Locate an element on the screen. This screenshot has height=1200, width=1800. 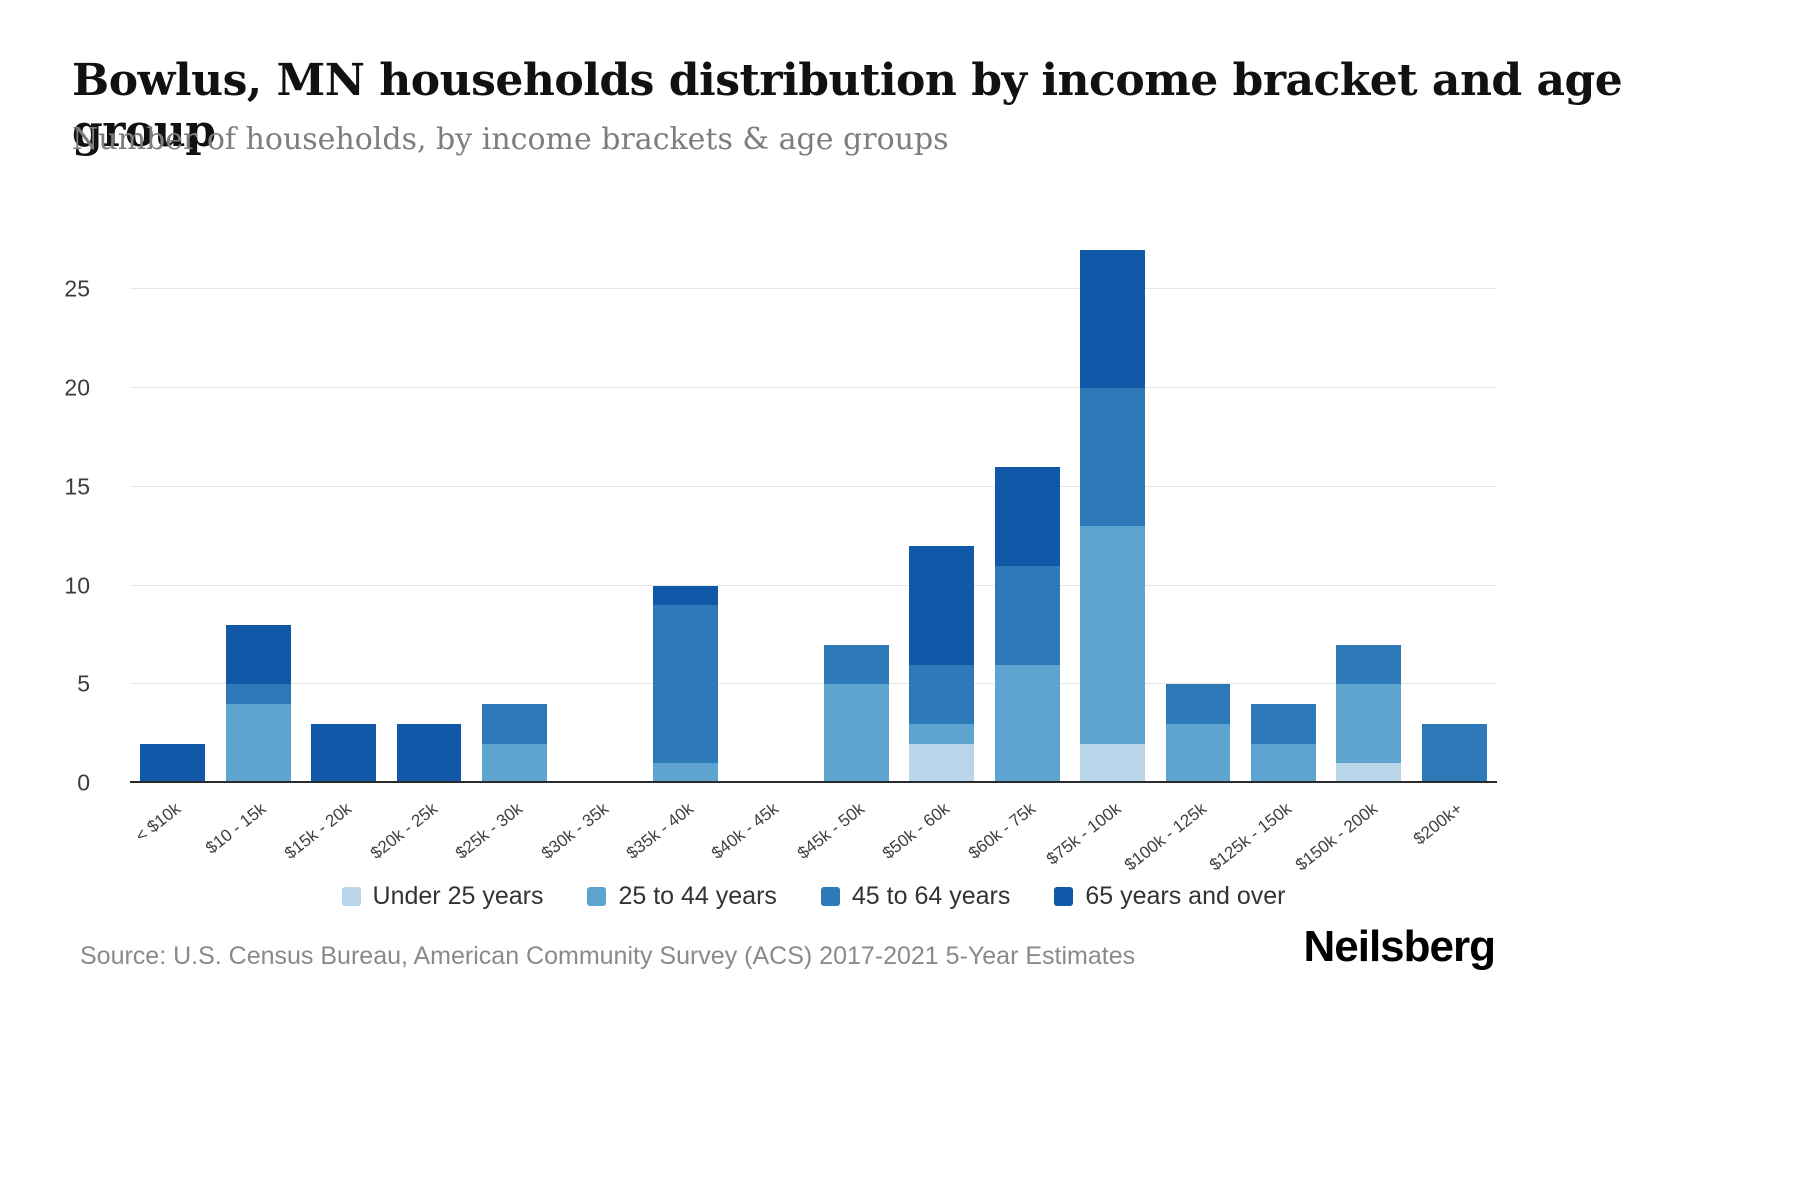
x-tick: $40k - 45k is located at coordinates (760, 832).